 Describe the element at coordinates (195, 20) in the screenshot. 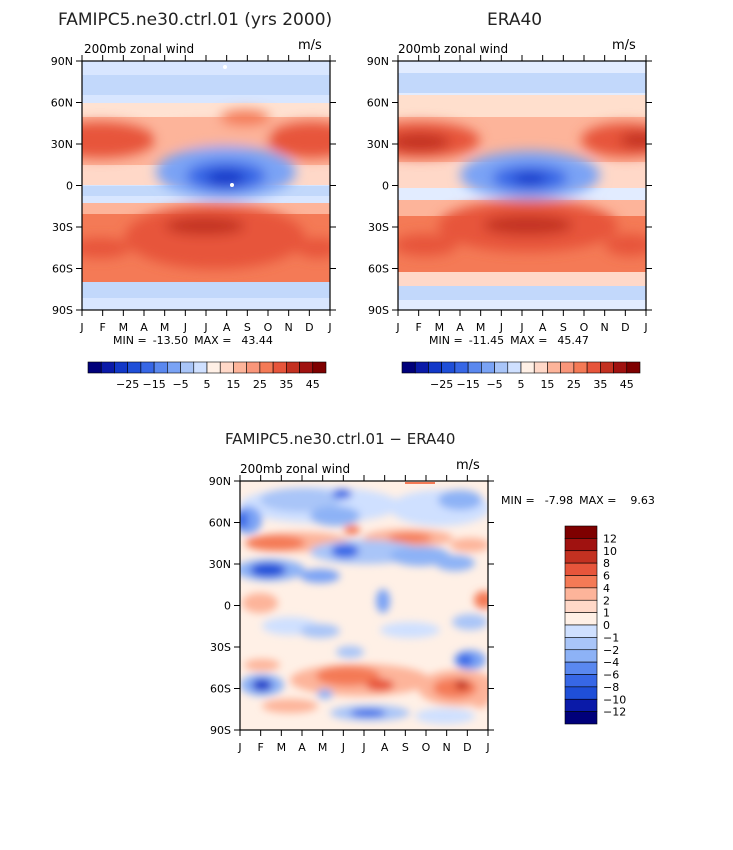

I see `panel-model-title: FAMIPC5.ne30.ctrl.01 (yrs 2000)` at that location.